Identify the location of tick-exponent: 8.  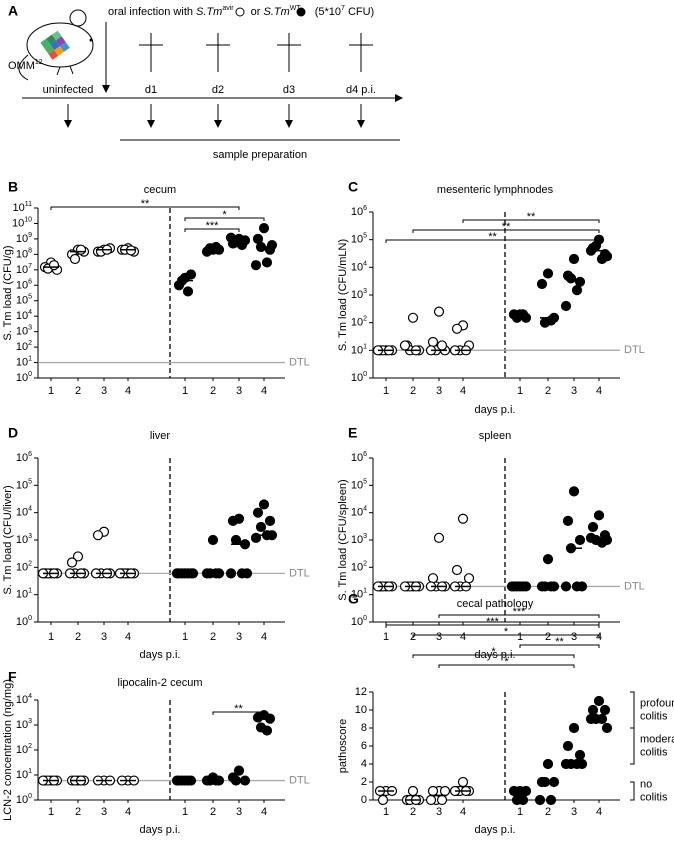
(30, 250).